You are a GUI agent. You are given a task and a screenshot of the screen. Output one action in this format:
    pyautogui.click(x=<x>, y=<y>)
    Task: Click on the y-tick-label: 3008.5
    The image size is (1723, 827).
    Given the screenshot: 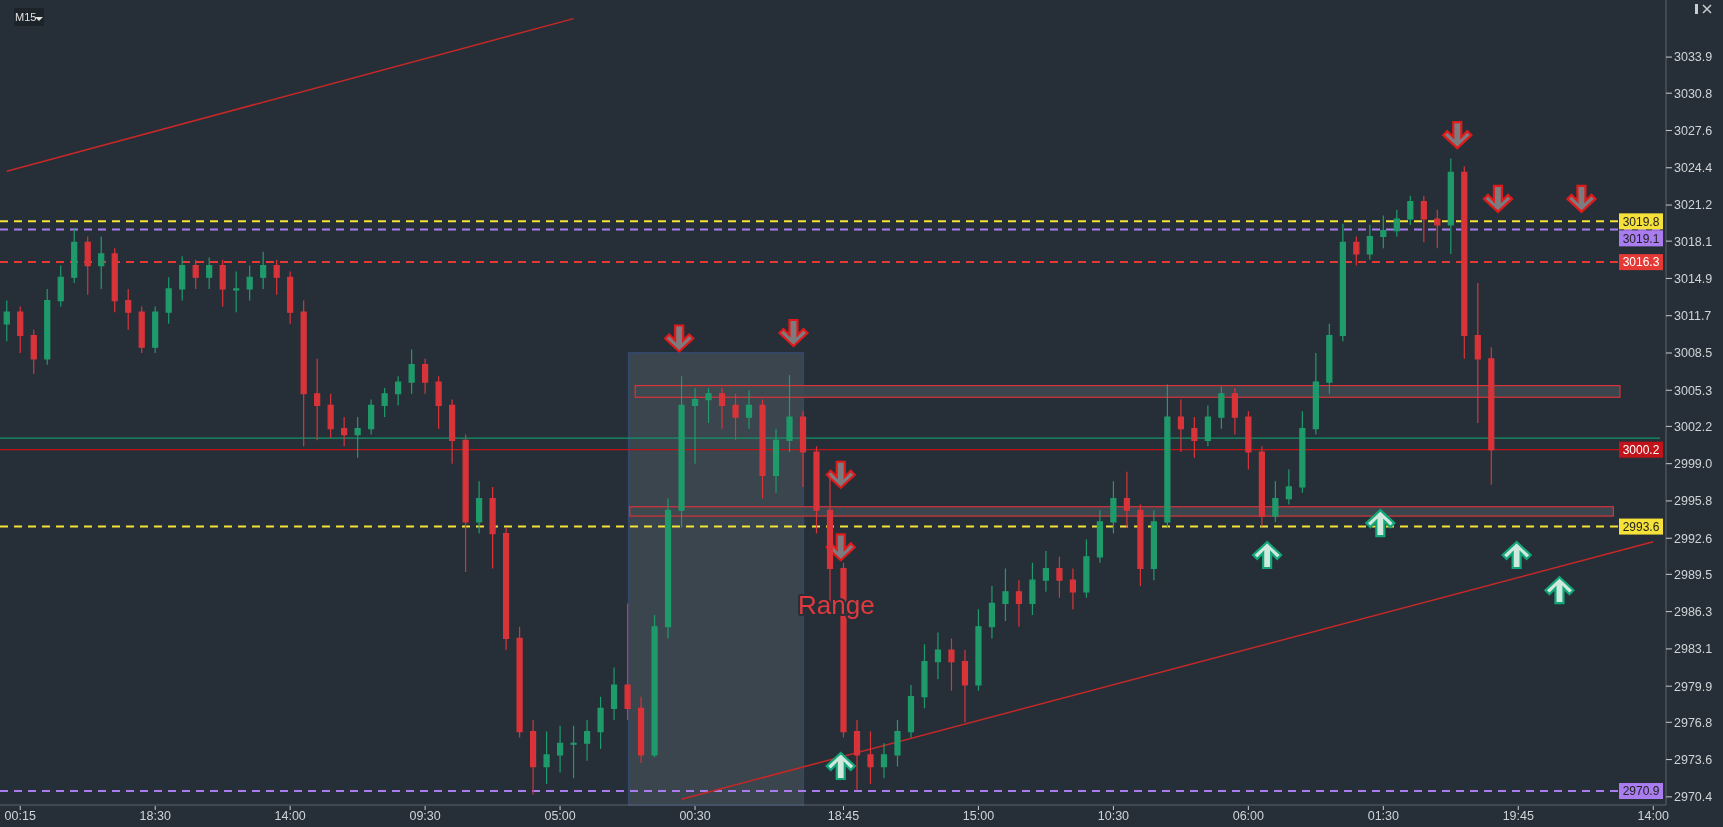 What is the action you would take?
    pyautogui.click(x=1693, y=353)
    